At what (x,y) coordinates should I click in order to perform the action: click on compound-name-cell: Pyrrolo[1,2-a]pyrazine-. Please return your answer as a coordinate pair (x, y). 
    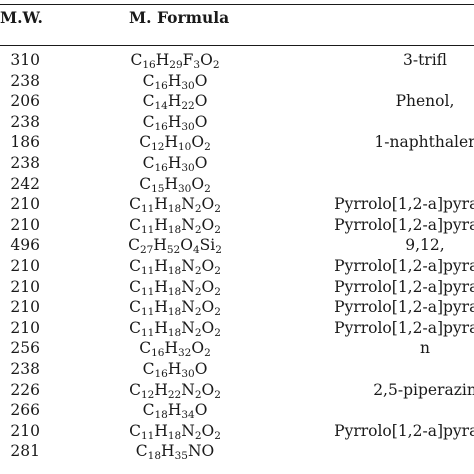
    Looking at the image, I should click on (404, 327).